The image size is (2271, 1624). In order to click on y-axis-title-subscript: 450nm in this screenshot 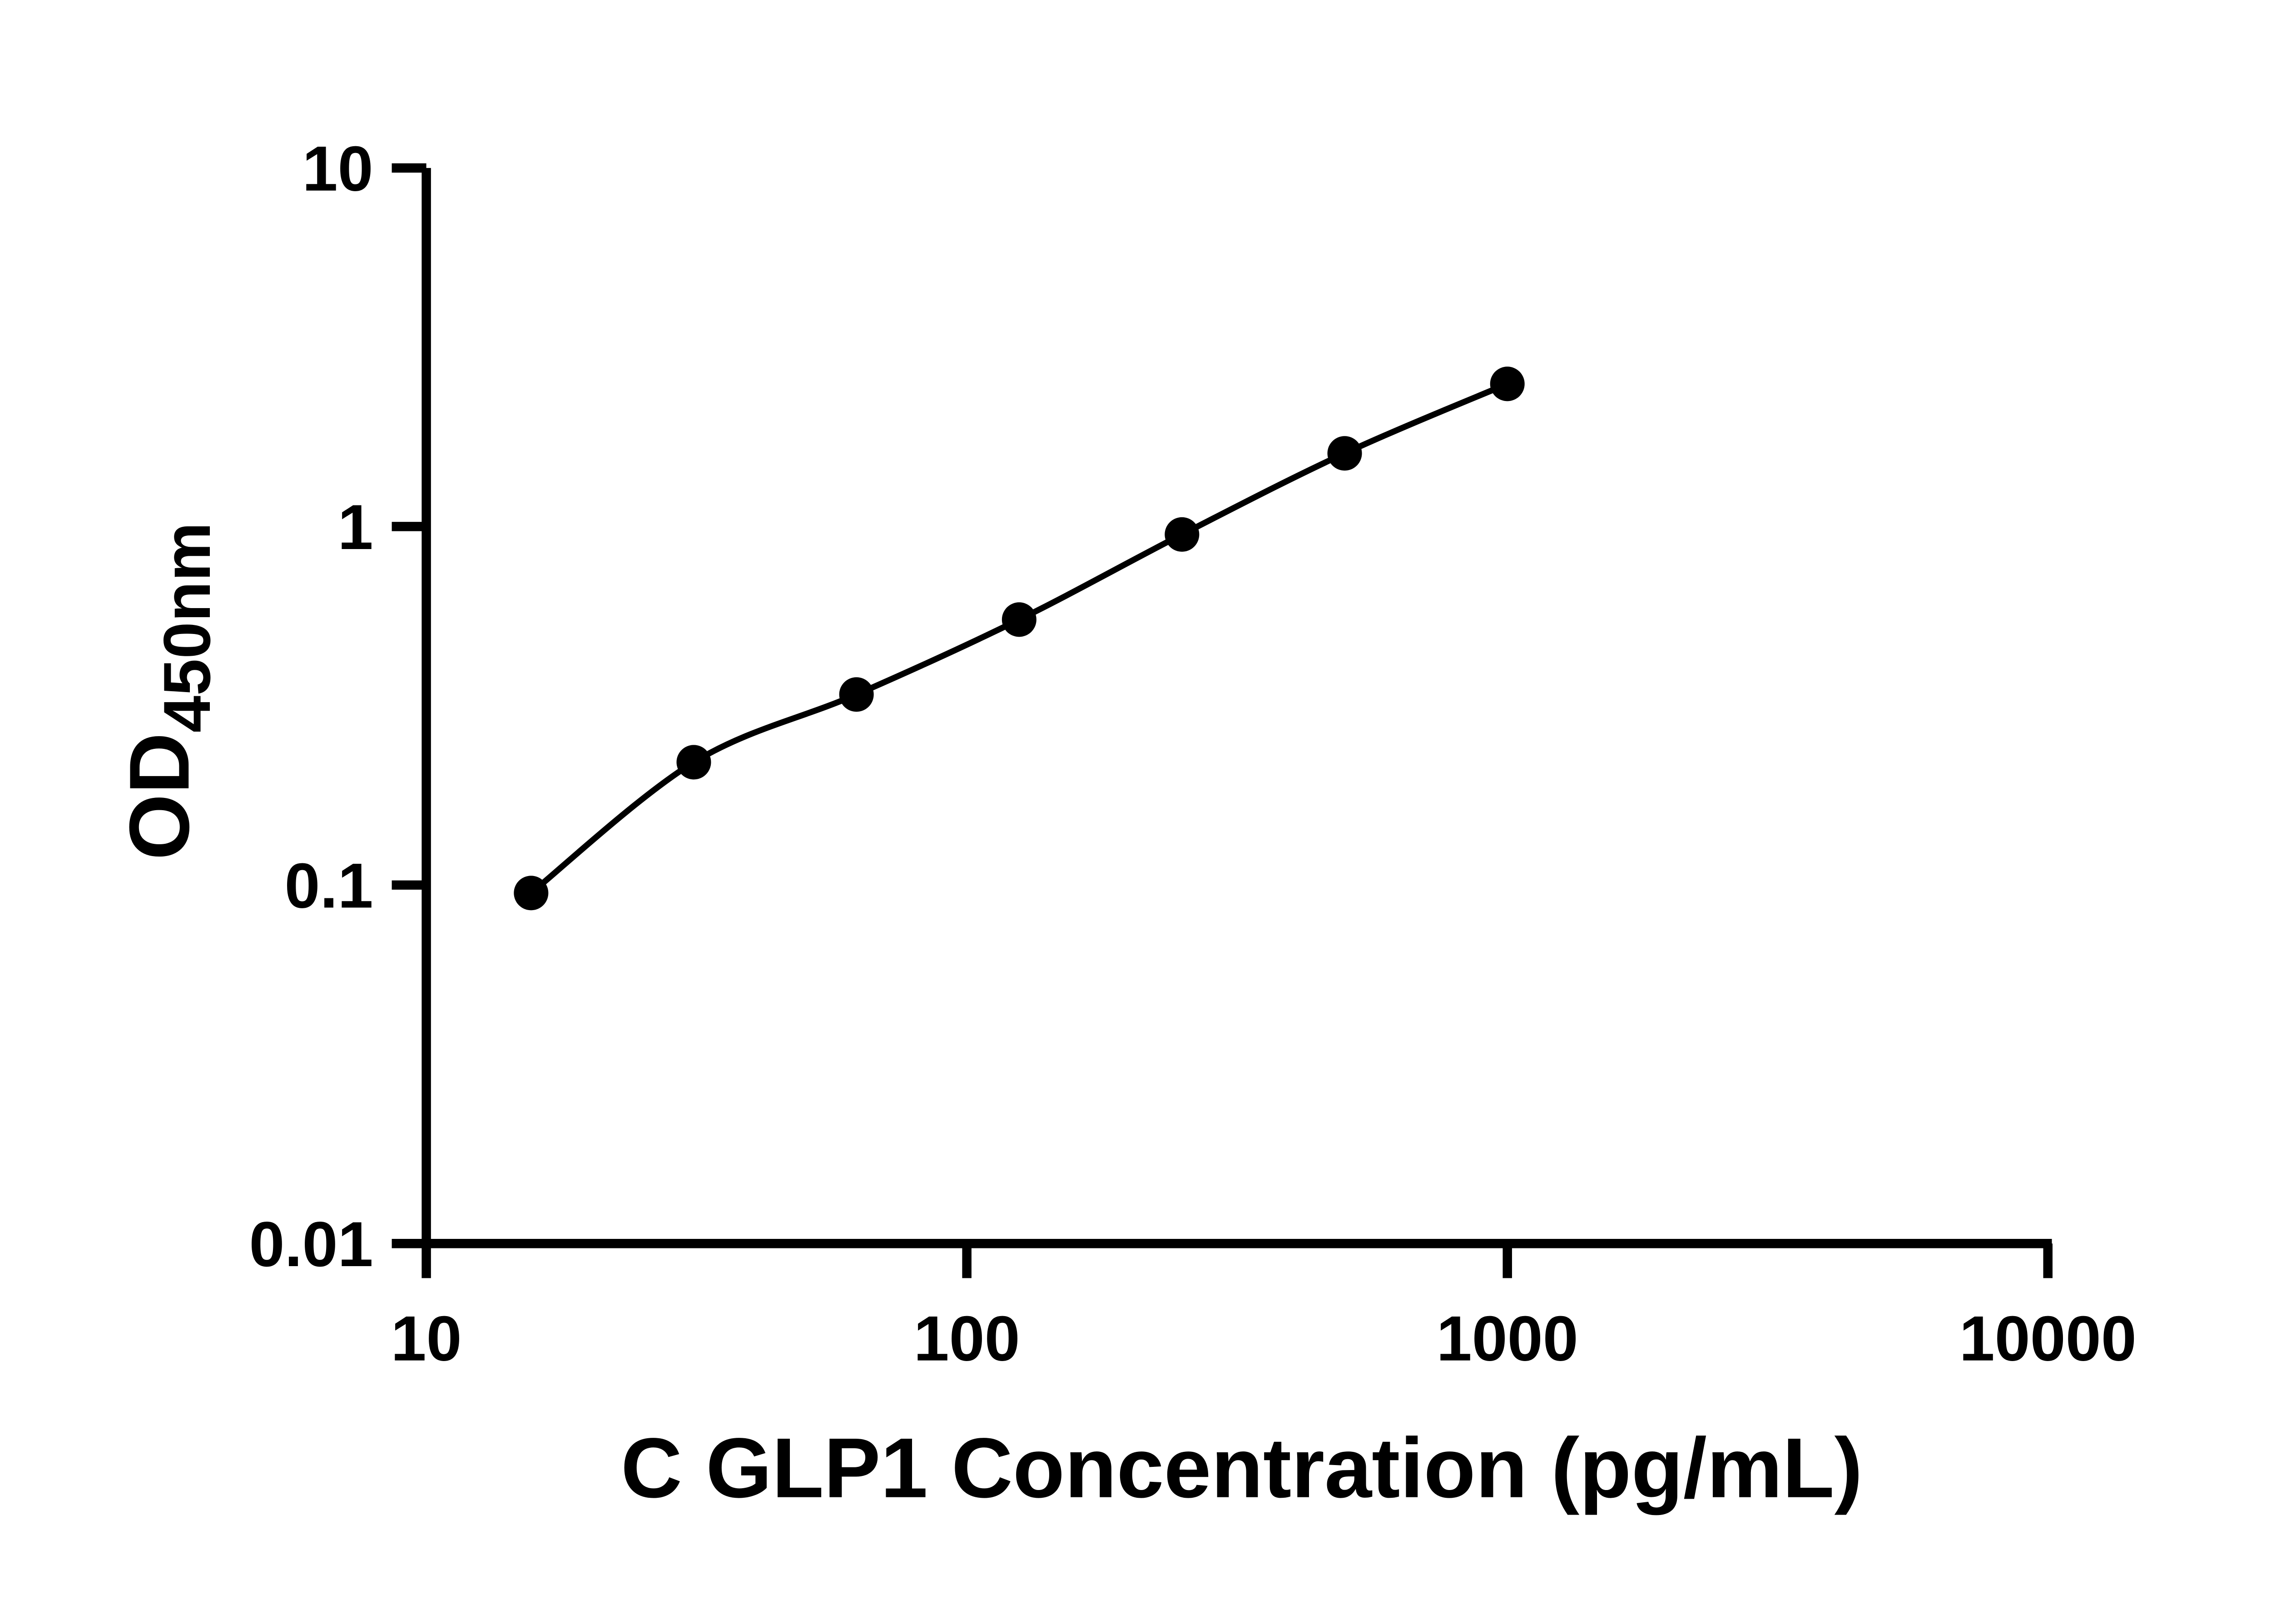, I will do `click(187, 627)`.